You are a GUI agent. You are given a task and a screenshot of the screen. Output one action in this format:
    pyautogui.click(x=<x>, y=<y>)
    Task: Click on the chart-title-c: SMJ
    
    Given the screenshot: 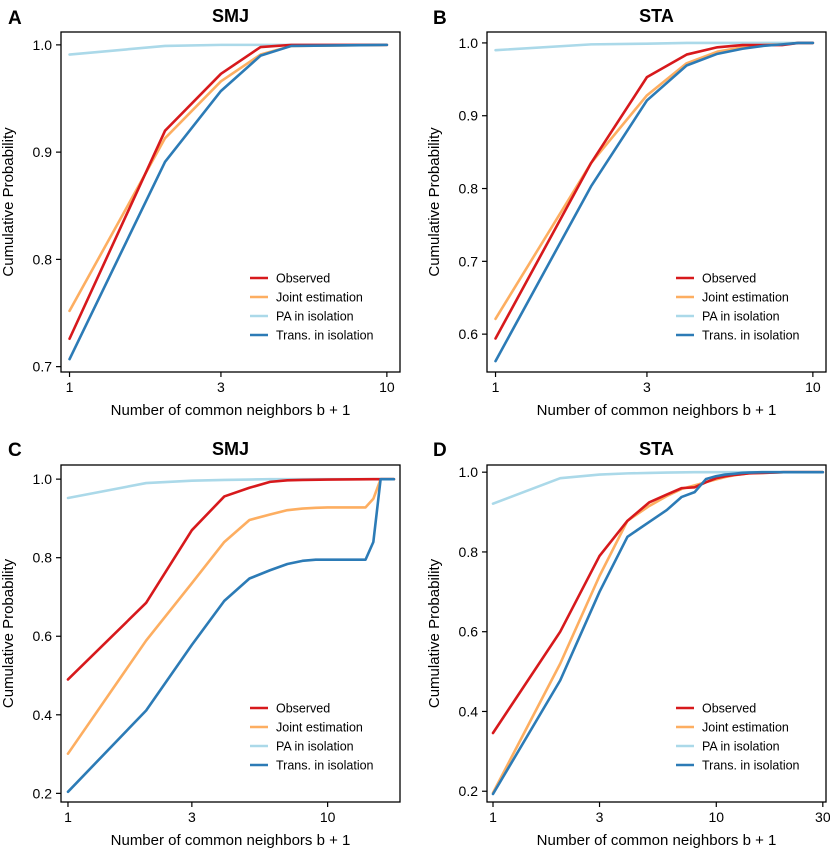 What is the action you would take?
    pyautogui.click(x=230, y=449)
    